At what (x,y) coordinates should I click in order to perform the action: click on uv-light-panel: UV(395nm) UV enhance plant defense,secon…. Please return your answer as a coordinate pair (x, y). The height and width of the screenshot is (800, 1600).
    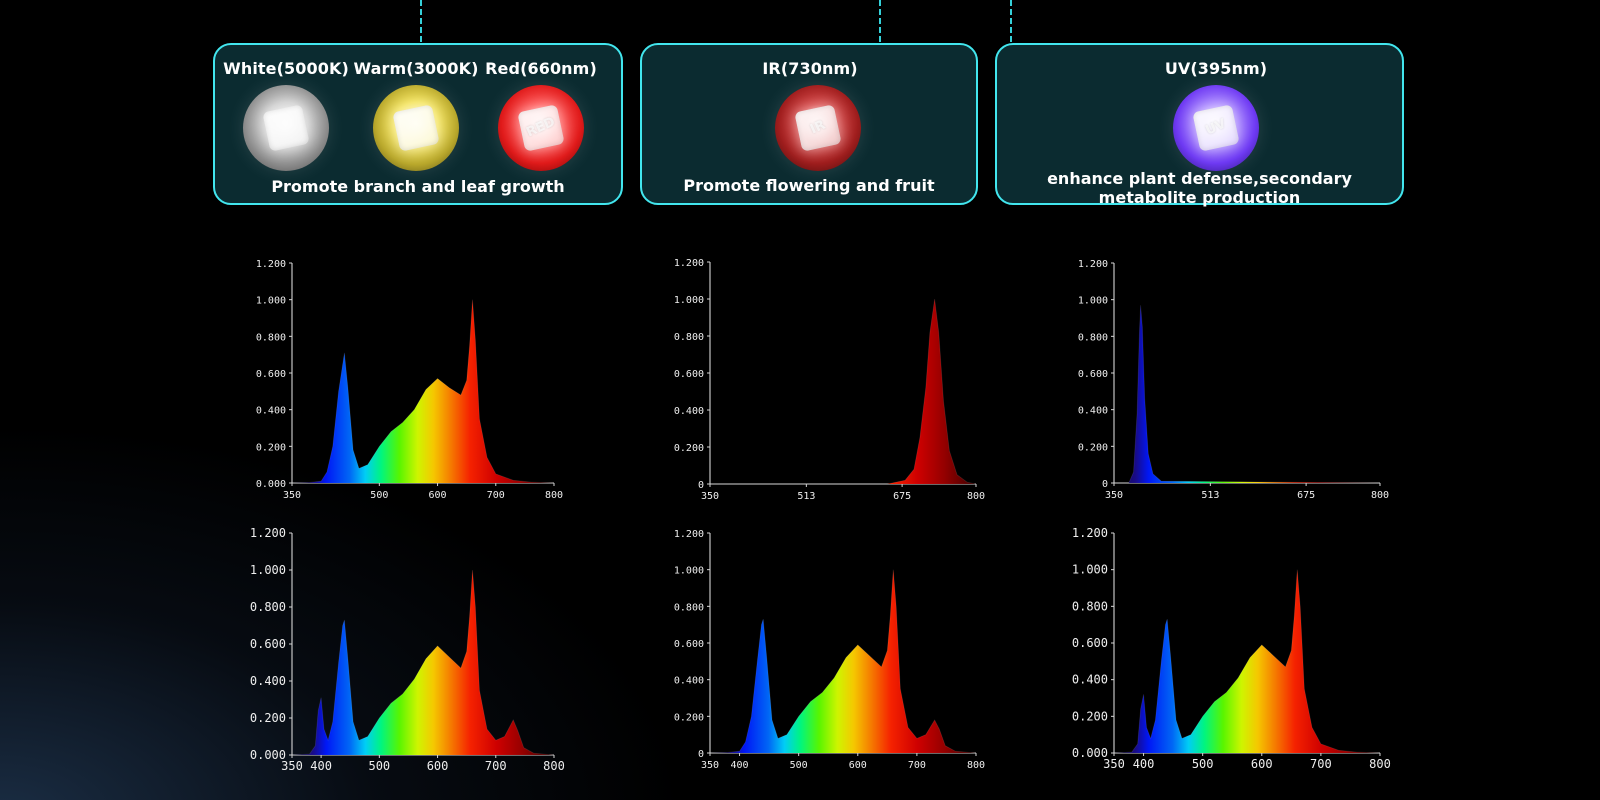
    Looking at the image, I should click on (1199, 125).